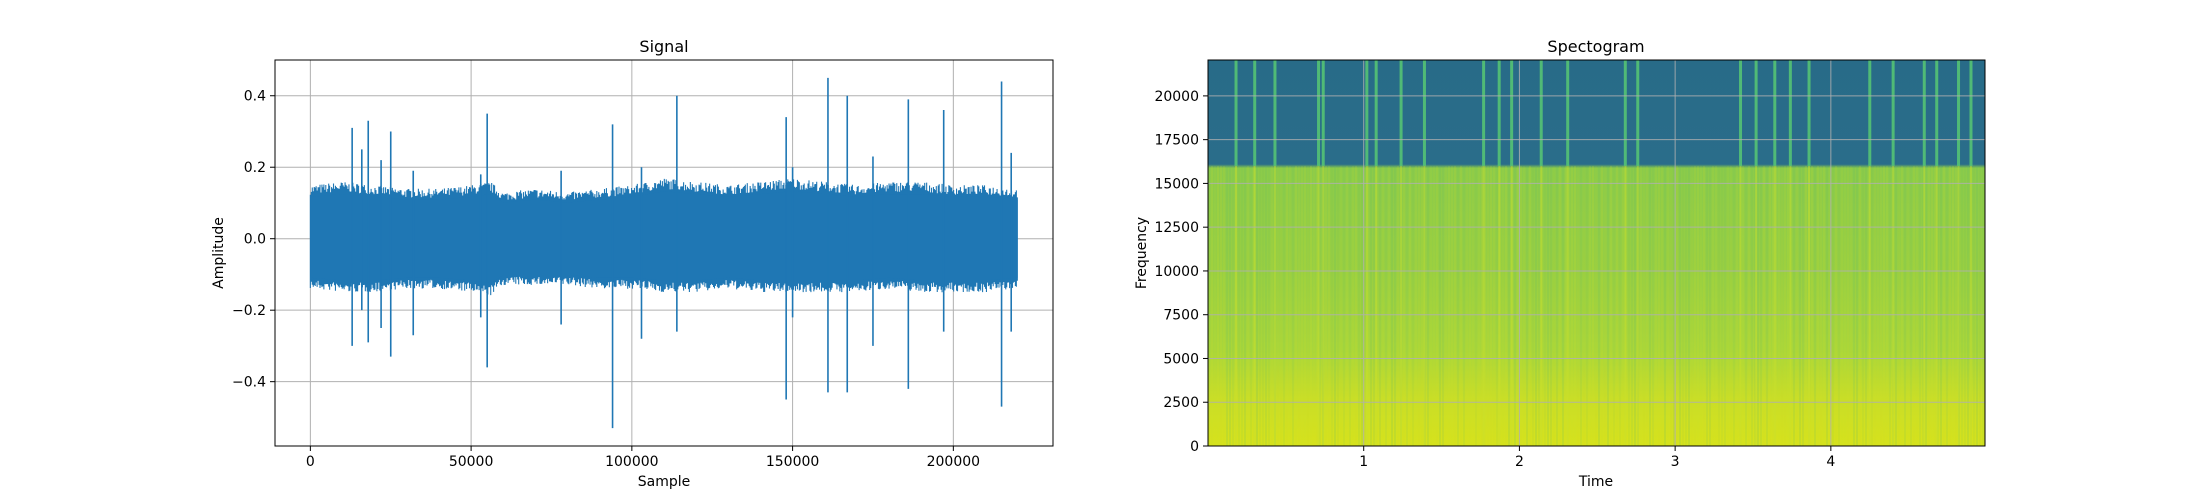 The width and height of the screenshot is (2200, 500). What do you see at coordinates (1176, 228) in the screenshot?
I see `spectrogram-y-tick-label: 12500` at bounding box center [1176, 228].